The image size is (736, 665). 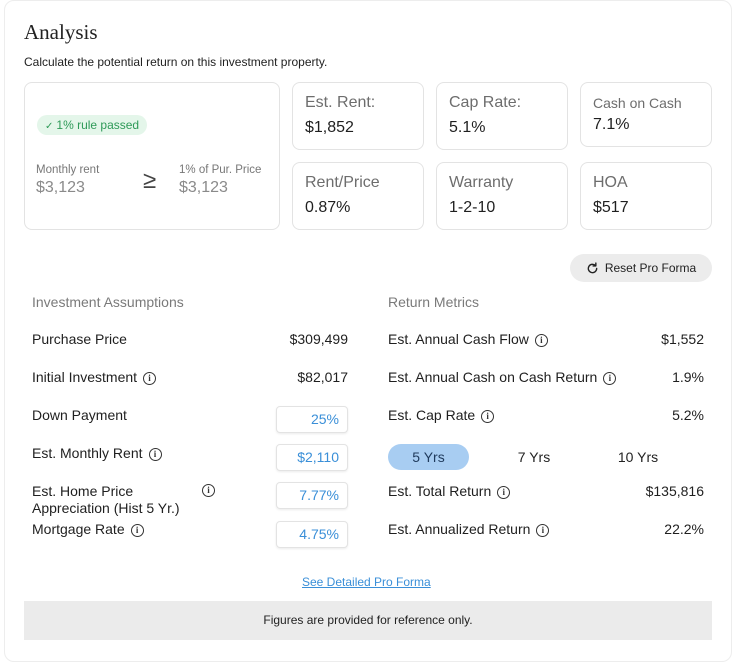 I want to click on stat-cap-rate: Cap Rate: 5.1%, so click(x=502, y=116).